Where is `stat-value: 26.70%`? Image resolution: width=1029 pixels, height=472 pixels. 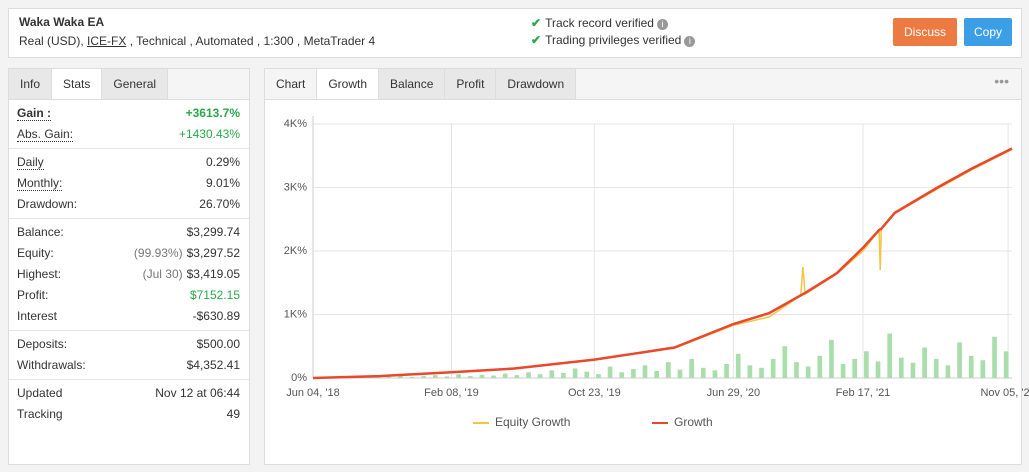
stat-value: 26.70% is located at coordinates (219, 204).